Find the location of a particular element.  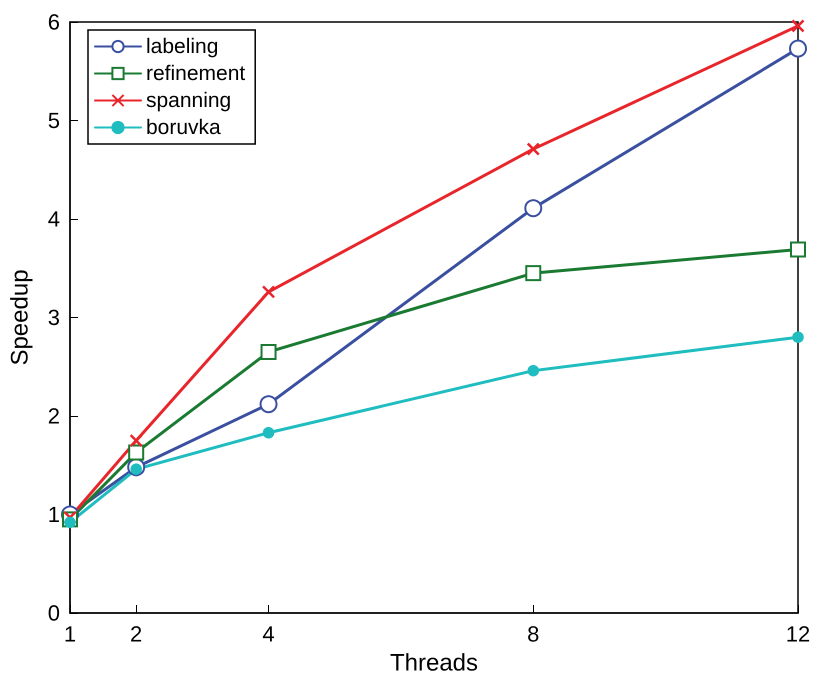

y-tick-label: 0 is located at coordinates (54, 613).